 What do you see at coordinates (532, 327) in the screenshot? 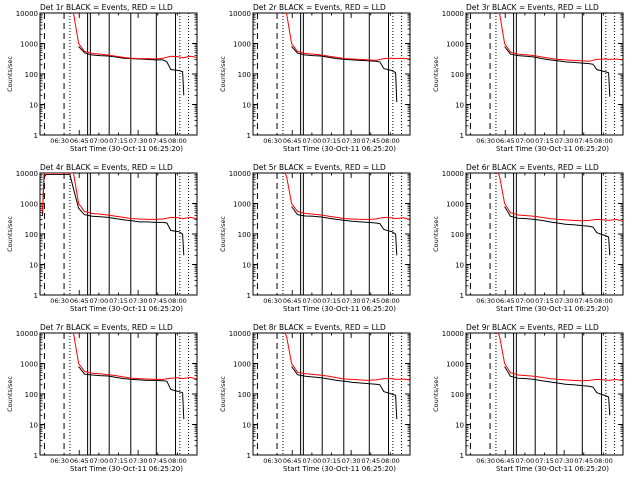
I see `chart-title: Det 9r BLACK = Events, RED = LLD` at bounding box center [532, 327].